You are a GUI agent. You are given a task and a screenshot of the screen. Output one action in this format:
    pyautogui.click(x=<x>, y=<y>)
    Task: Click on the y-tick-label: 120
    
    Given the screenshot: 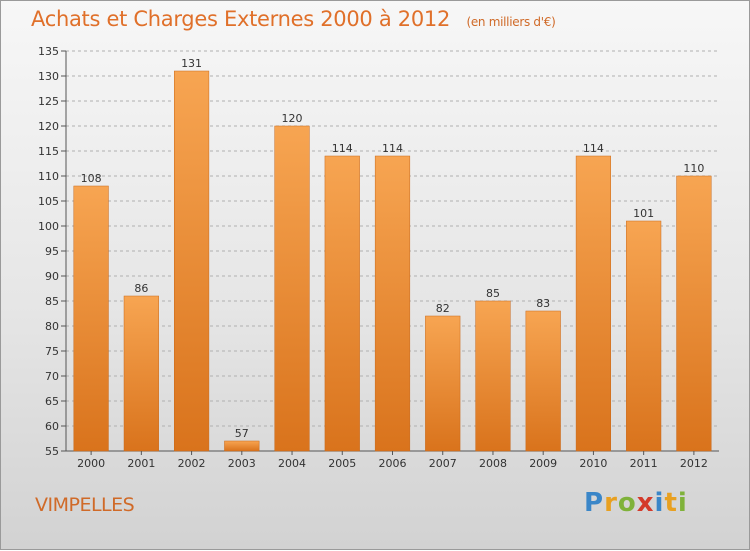 What is the action you would take?
    pyautogui.click(x=48, y=126)
    